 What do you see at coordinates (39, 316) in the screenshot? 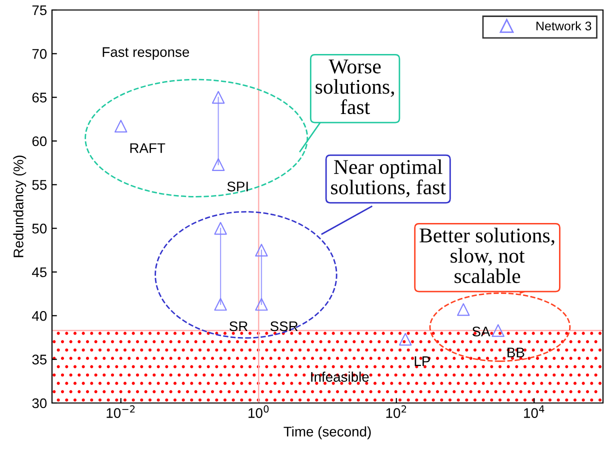
I see `y-tick-label: 40` at bounding box center [39, 316].